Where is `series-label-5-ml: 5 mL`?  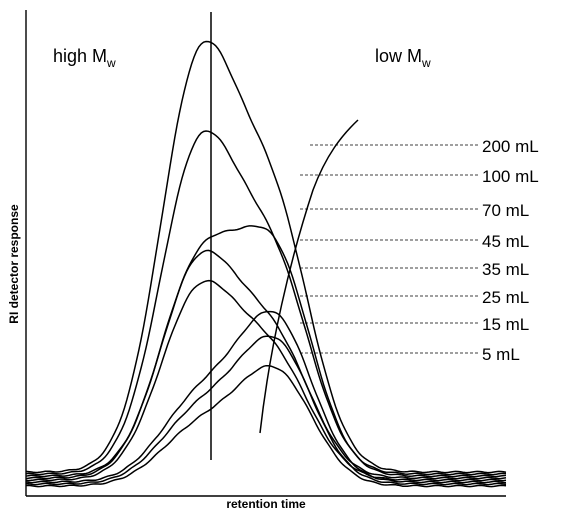 series-label-5-ml: 5 mL is located at coordinates (501, 354).